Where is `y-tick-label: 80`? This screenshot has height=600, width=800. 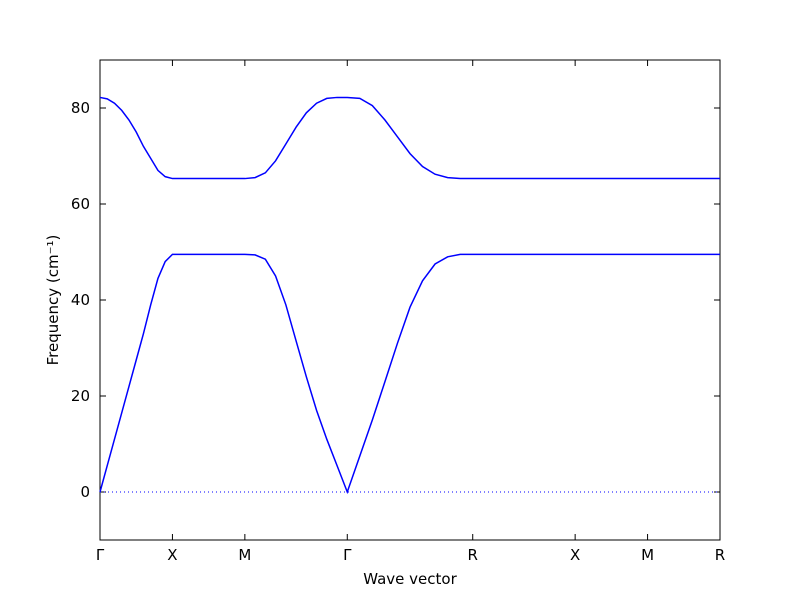 y-tick-label: 80 is located at coordinates (80, 108).